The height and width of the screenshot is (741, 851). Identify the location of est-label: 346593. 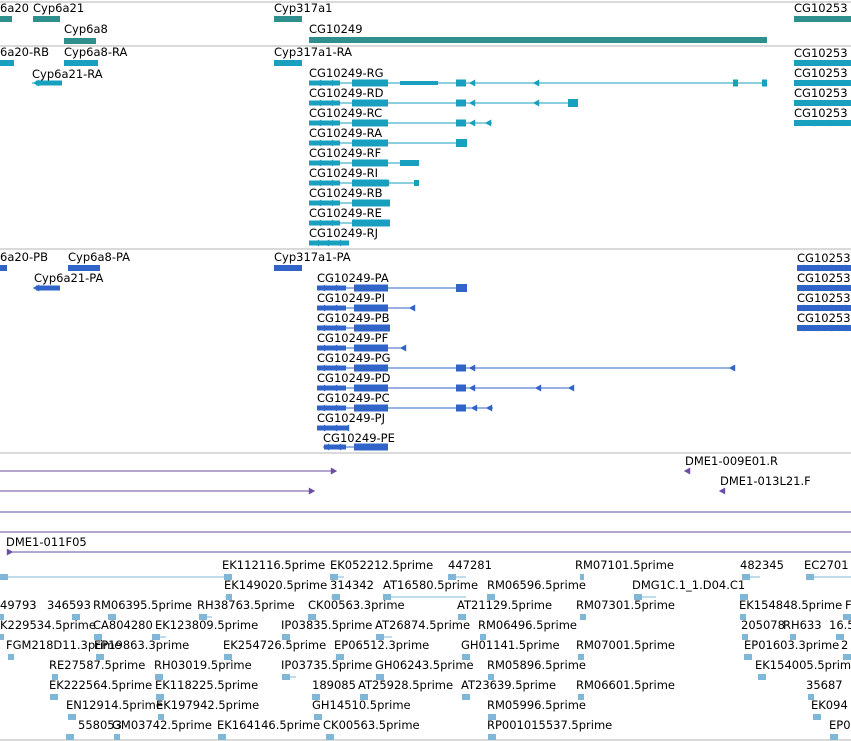
(69, 605).